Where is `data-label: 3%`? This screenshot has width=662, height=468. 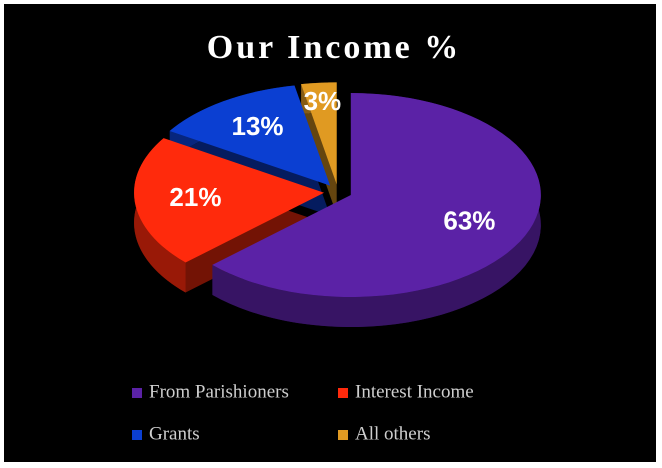
data-label: 3% is located at coordinates (323, 101).